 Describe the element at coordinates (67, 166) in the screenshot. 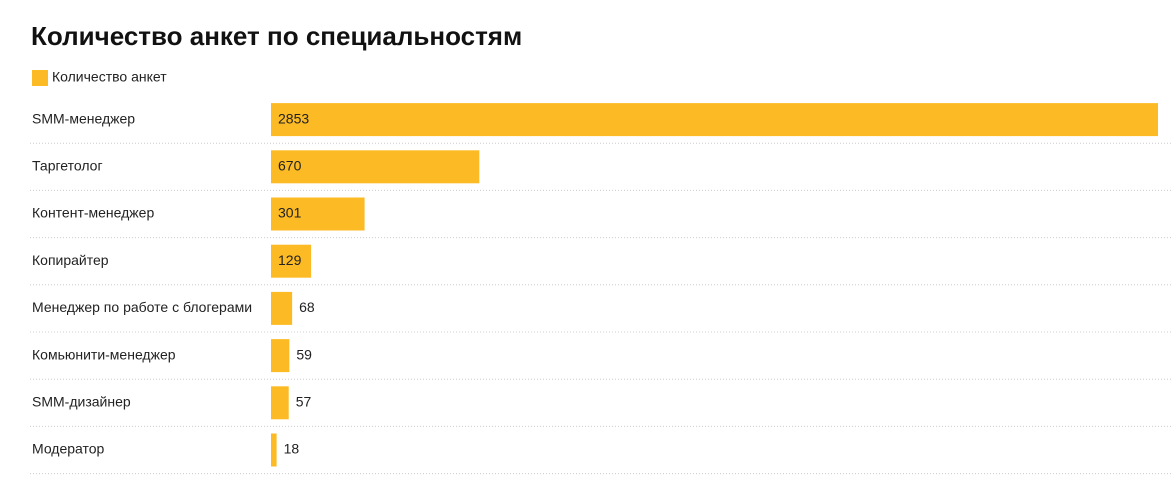

I see `category-label: Таргетолог` at that location.